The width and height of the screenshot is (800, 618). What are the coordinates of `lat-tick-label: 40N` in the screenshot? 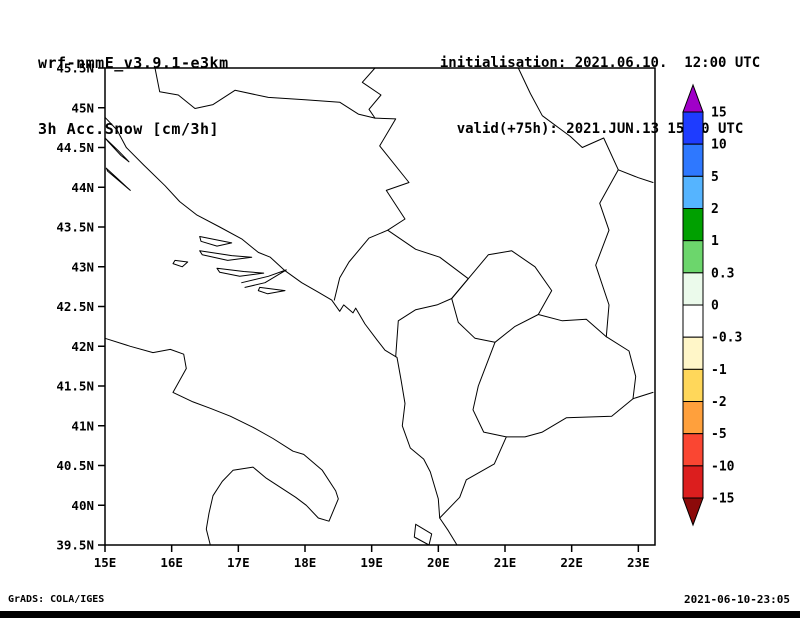 It's located at (82, 505).